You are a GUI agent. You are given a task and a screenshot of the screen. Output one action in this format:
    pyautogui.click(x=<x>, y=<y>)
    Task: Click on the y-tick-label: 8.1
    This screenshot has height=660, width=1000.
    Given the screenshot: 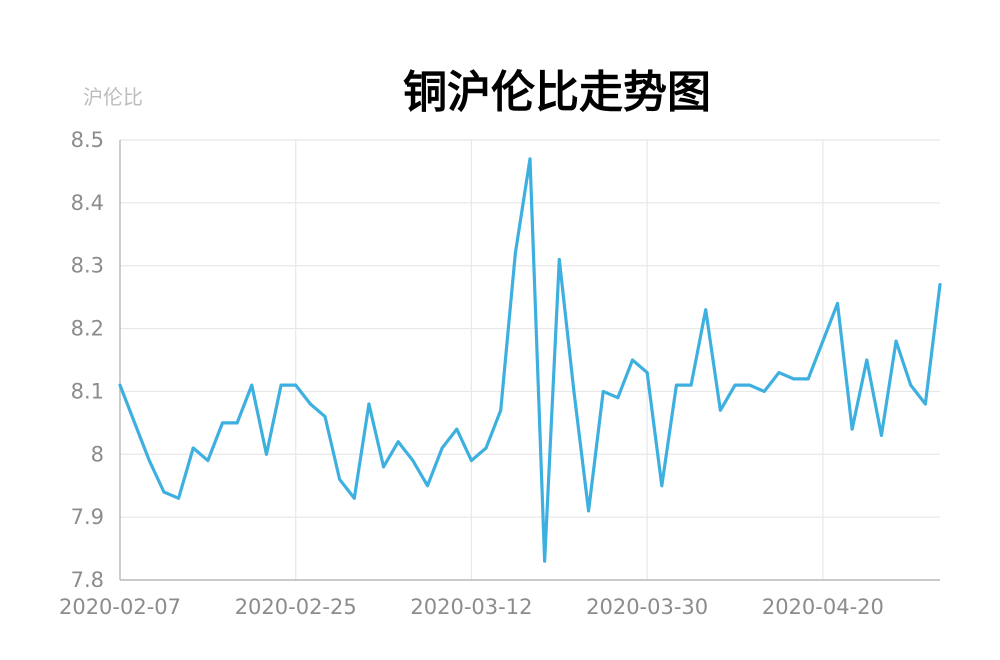 What is the action you would take?
    pyautogui.click(x=87, y=391)
    